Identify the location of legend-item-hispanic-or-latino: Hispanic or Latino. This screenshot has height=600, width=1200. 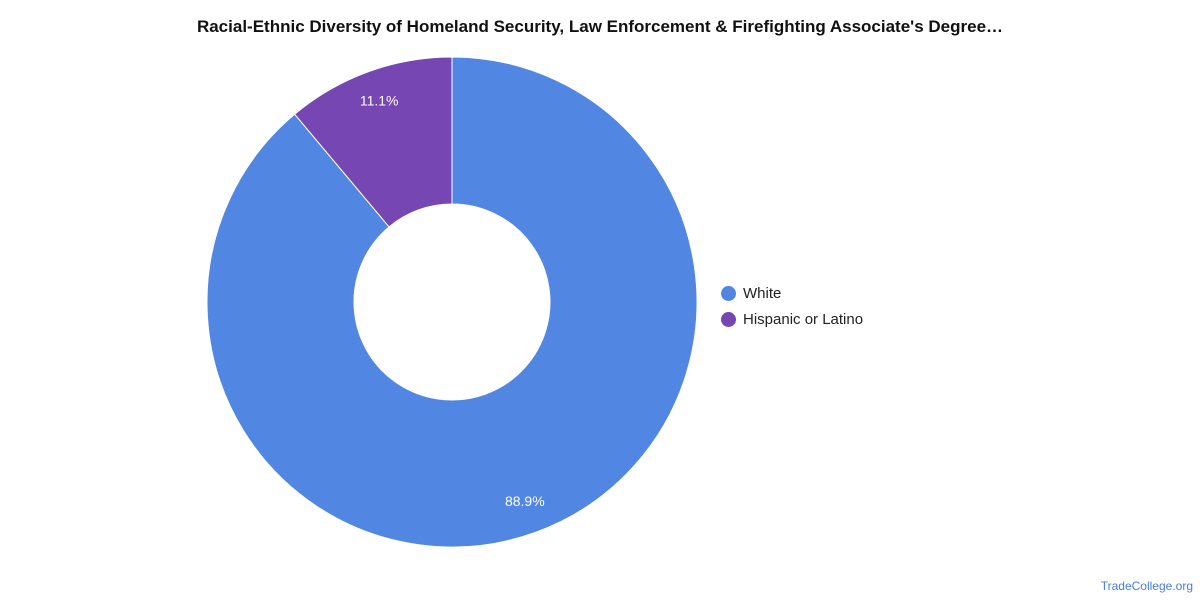
(792, 319).